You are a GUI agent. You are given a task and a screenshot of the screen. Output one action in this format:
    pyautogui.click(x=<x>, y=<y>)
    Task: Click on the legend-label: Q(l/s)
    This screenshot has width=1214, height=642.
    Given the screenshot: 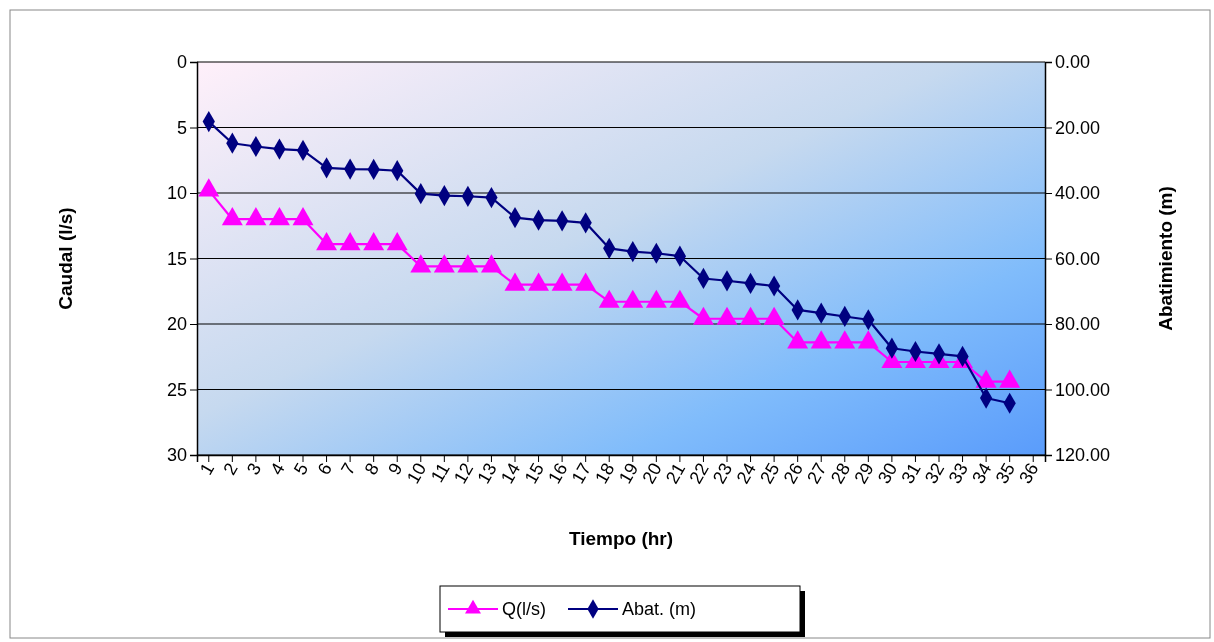 What is the action you would take?
    pyautogui.click(x=524, y=609)
    